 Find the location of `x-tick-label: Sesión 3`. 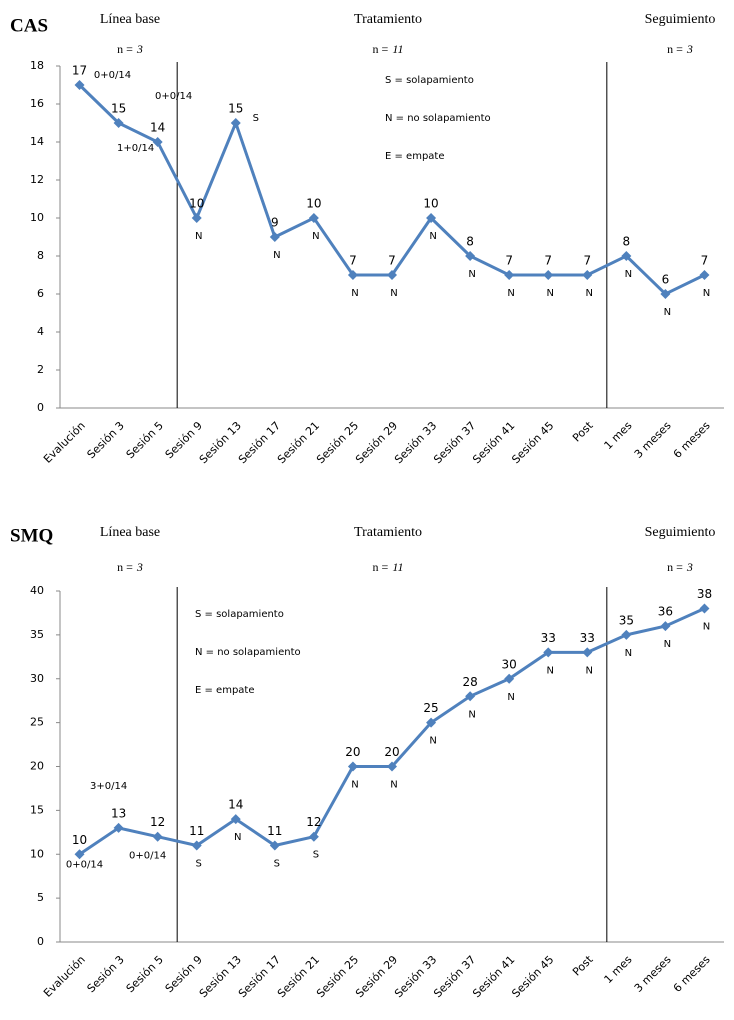

x-tick-label: Sesión 3 is located at coordinates (106, 440).